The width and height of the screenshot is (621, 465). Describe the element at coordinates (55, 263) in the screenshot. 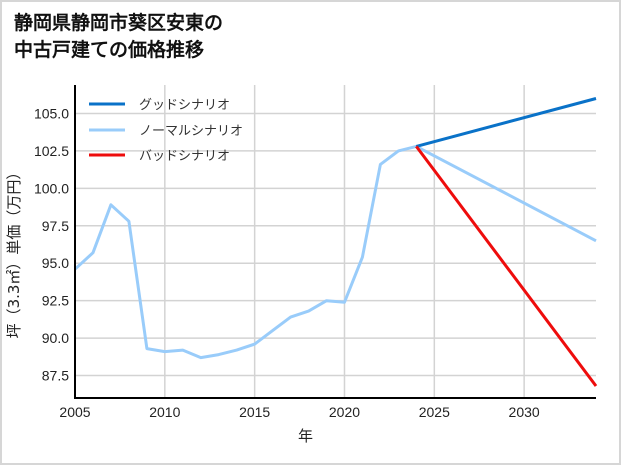

I see `y-tick-label: 95.0` at that location.